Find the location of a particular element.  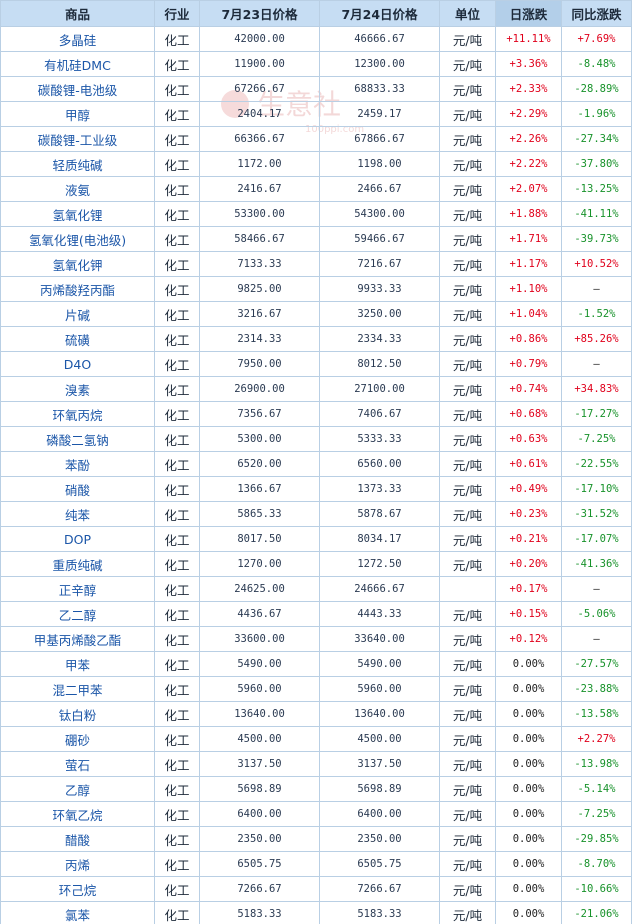

price-jul24-cell: 8034.17 is located at coordinates (379, 539).